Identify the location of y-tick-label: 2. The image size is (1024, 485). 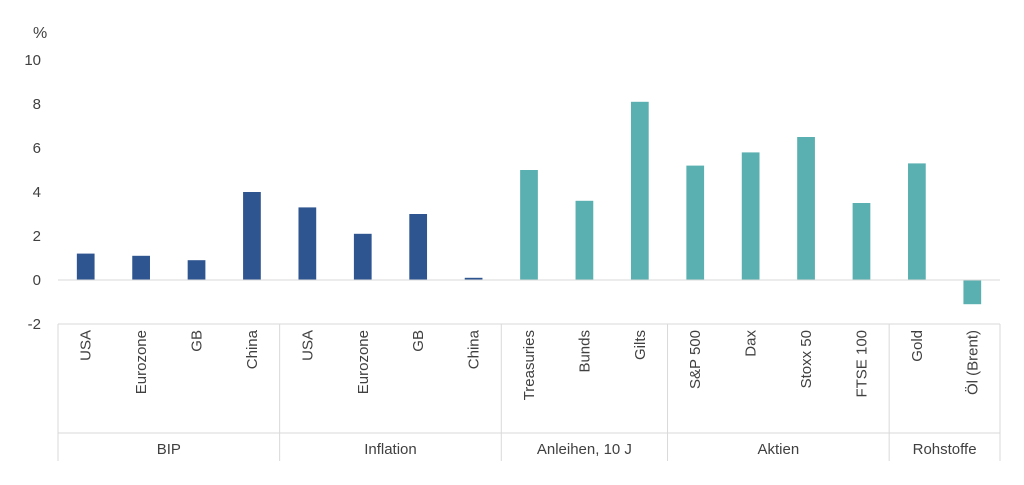
(37, 236).